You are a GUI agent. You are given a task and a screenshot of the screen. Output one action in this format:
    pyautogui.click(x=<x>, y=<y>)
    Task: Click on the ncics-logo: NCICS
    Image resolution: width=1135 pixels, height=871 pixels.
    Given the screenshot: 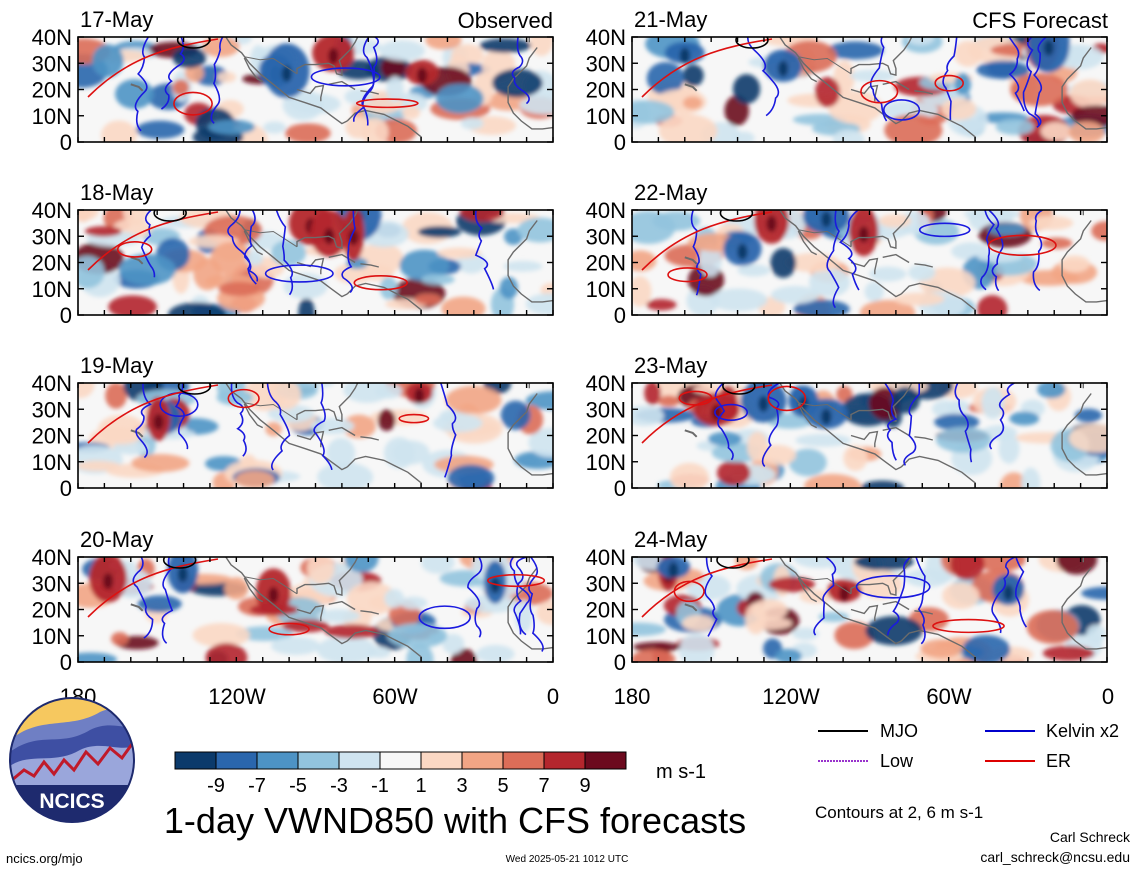 What is the action you would take?
    pyautogui.click(x=72, y=760)
    